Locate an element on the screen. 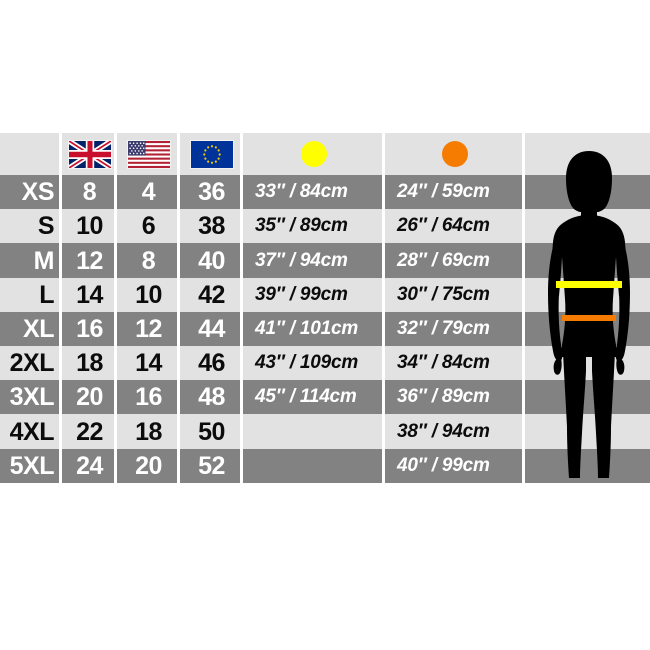  cell-eu: 48 is located at coordinates (211, 397).